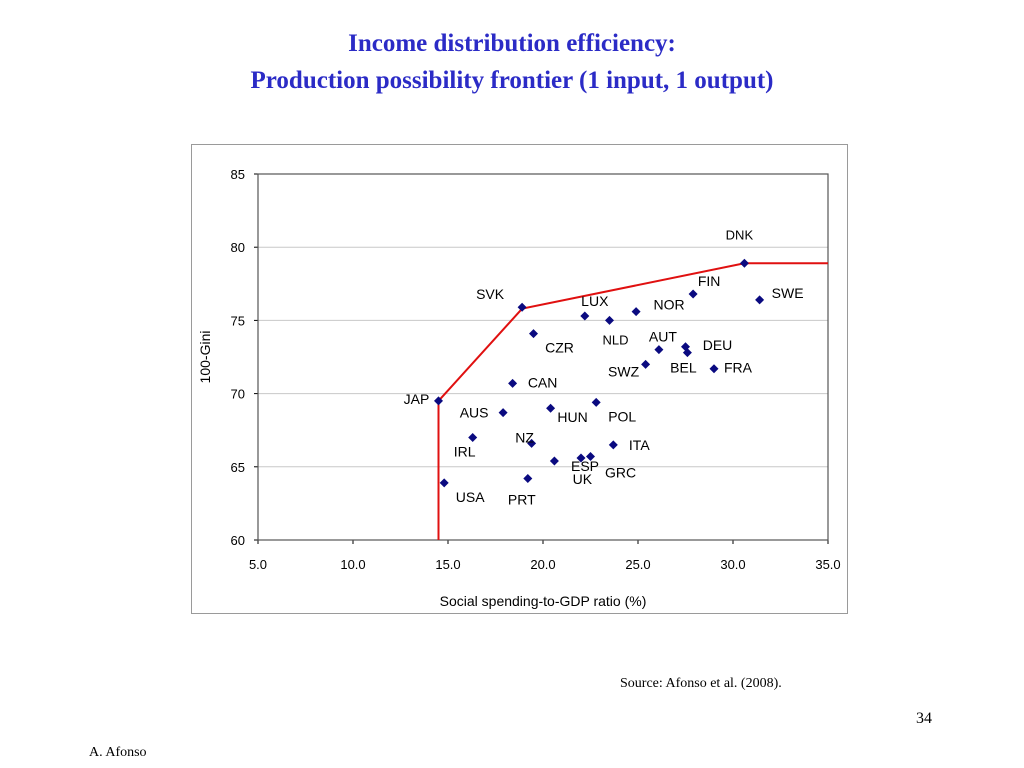  What do you see at coordinates (683, 368) in the screenshot?
I see `point-label-bel: BEL` at bounding box center [683, 368].